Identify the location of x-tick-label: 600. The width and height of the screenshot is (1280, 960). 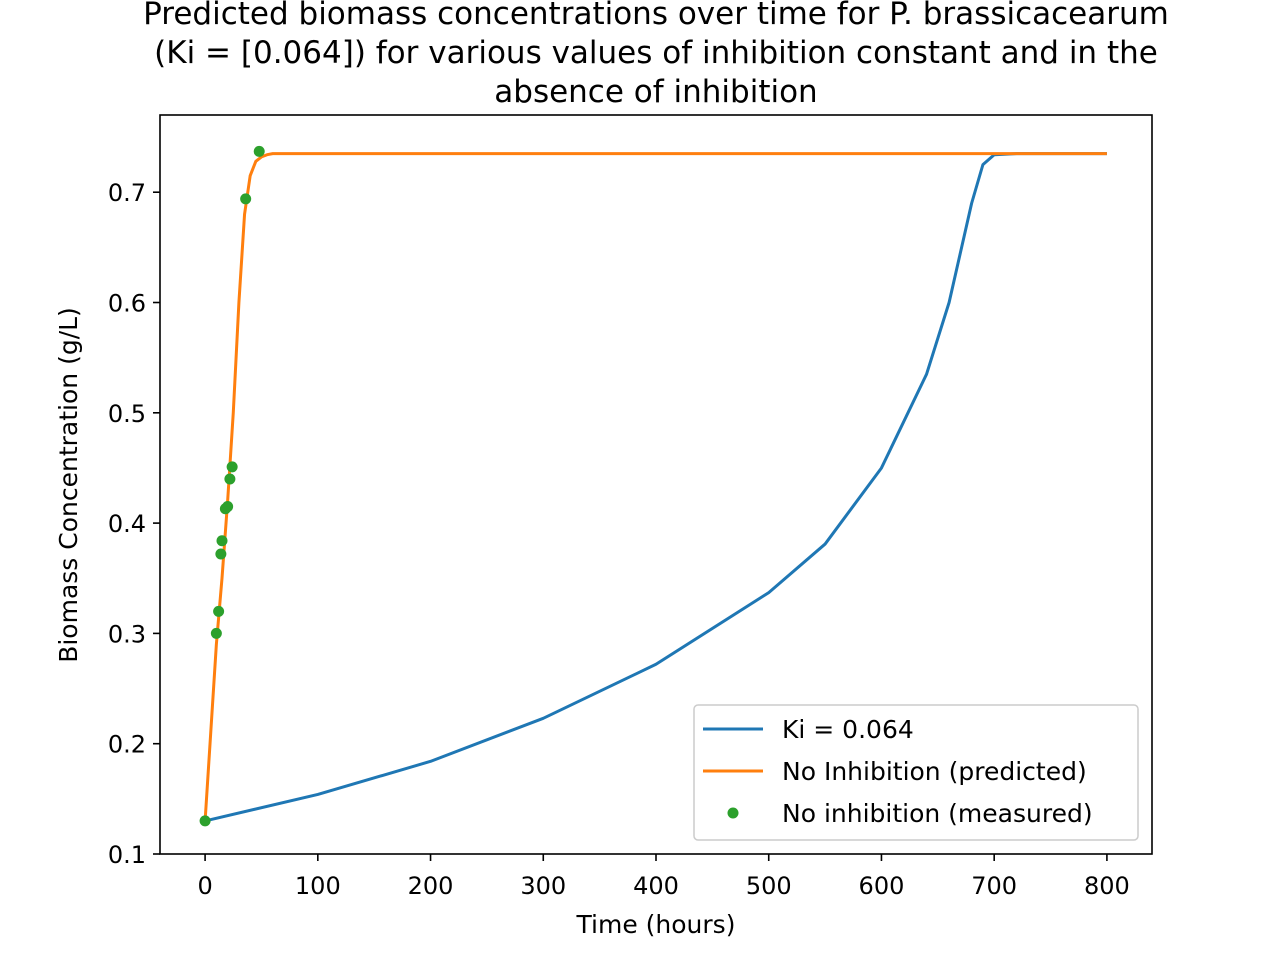
(882, 886).